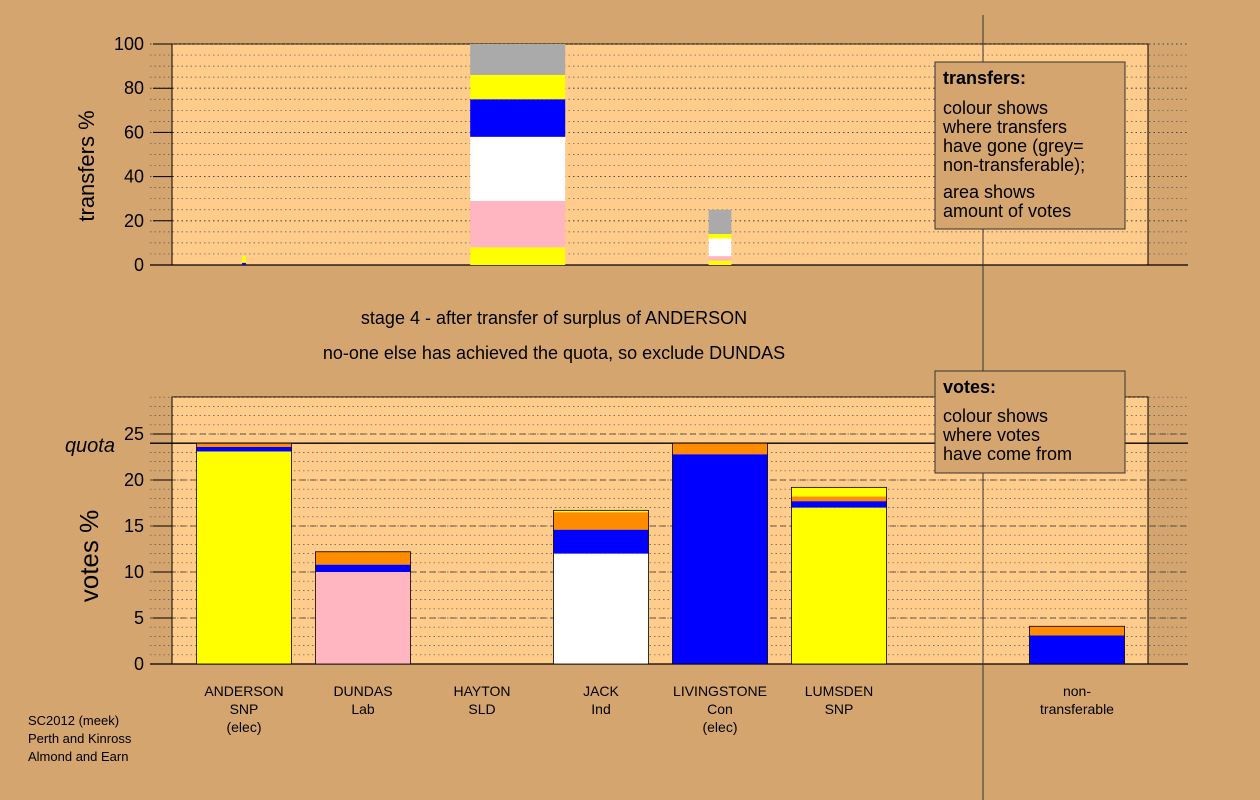  I want to click on votes-legend-line: colour shows, so click(995, 416).